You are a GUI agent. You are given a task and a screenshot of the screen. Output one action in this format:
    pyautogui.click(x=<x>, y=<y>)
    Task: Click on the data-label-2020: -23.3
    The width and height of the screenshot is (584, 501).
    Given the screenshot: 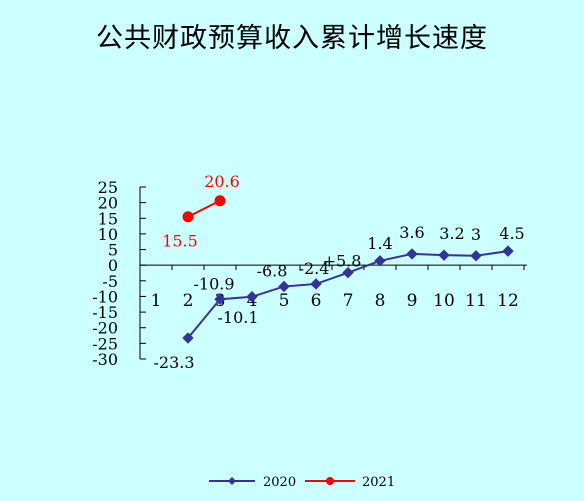 What is the action you would take?
    pyautogui.click(x=173, y=362)
    